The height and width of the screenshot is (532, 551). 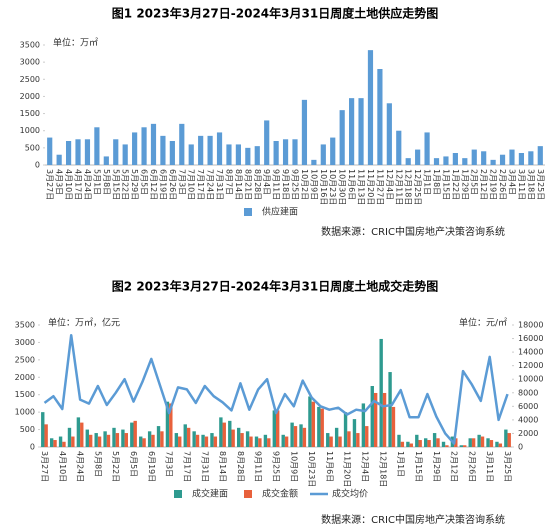 What do you see at coordinates (389, 184) in the screenshot?
I see `x-tick-label: 12月4日` at bounding box center [389, 184].